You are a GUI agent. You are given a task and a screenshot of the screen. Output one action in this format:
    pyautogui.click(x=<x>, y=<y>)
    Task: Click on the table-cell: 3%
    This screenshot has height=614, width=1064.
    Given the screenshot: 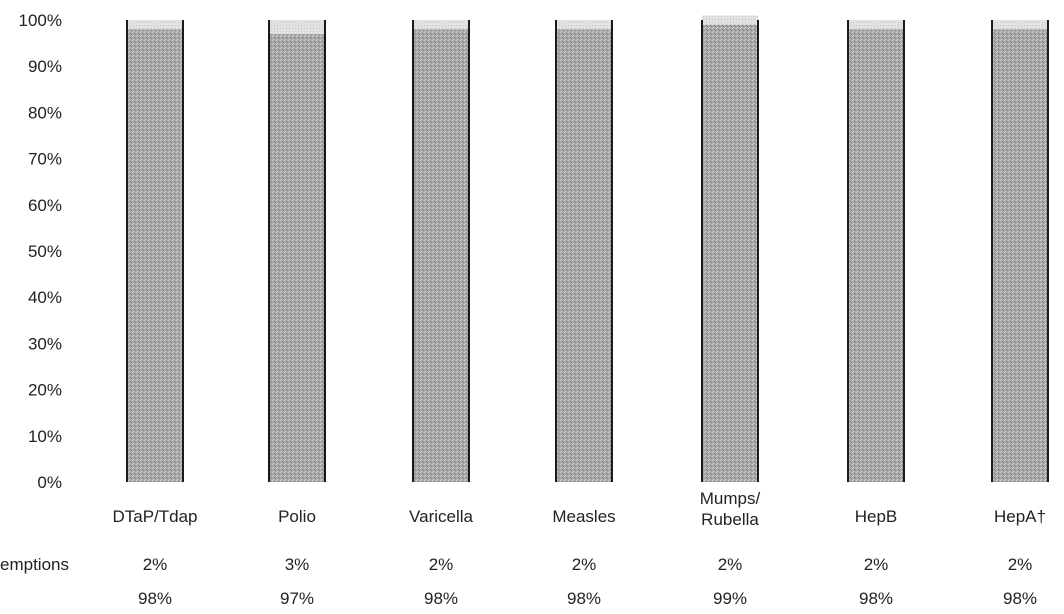 What is the action you would take?
    pyautogui.click(x=297, y=564)
    